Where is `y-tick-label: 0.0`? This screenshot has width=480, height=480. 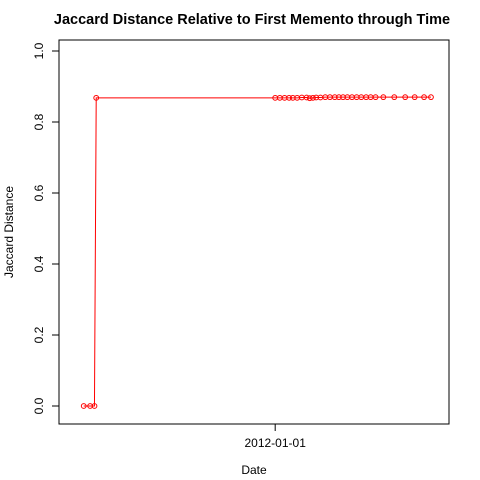 y-tick-label: 0.0 is located at coordinates (39, 405).